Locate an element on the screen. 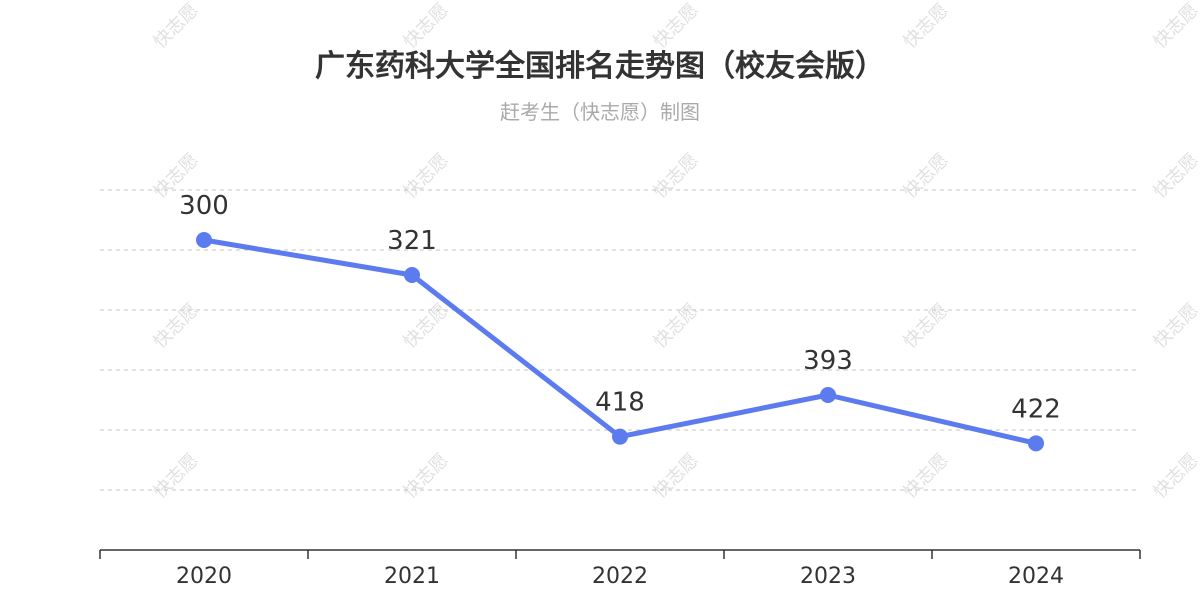 The height and width of the screenshot is (600, 1200). data-label-2024: 422 is located at coordinates (1036, 409).